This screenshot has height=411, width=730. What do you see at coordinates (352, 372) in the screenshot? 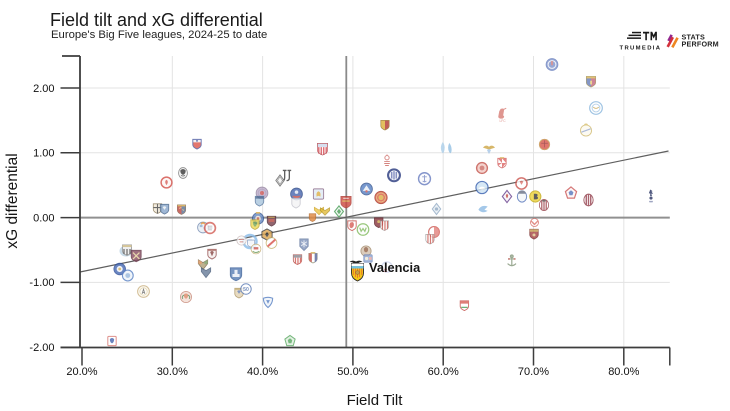
I see `svg-text: 50.0%` at bounding box center [352, 372].